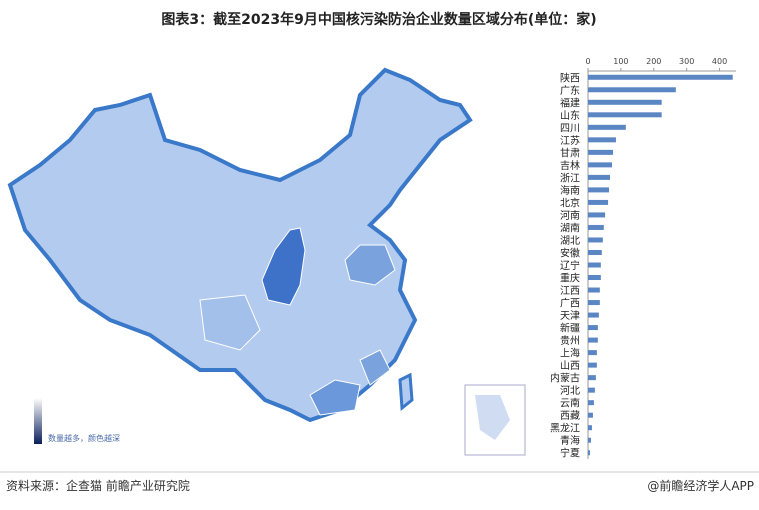 The width and height of the screenshot is (759, 510). I want to click on source: 资料来源：企查猫 前瞻产业研究院, so click(98, 485).